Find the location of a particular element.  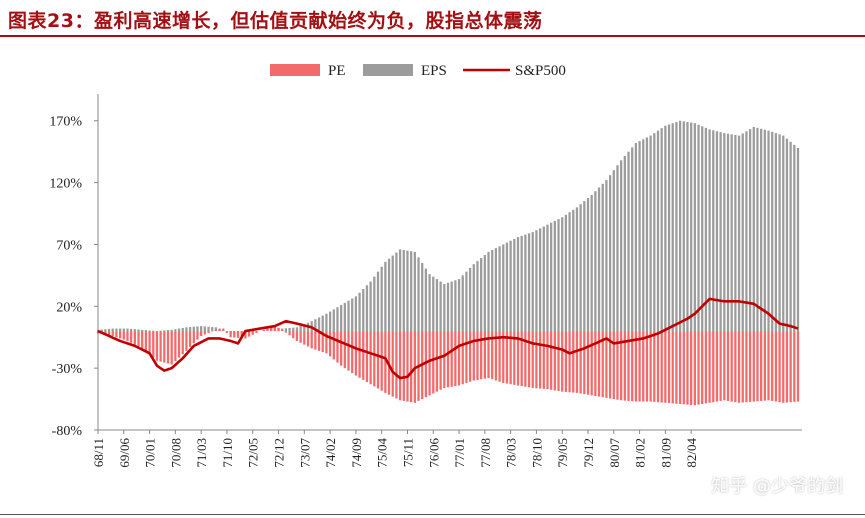

x-tick-label: 74/09 is located at coordinates (356, 453).